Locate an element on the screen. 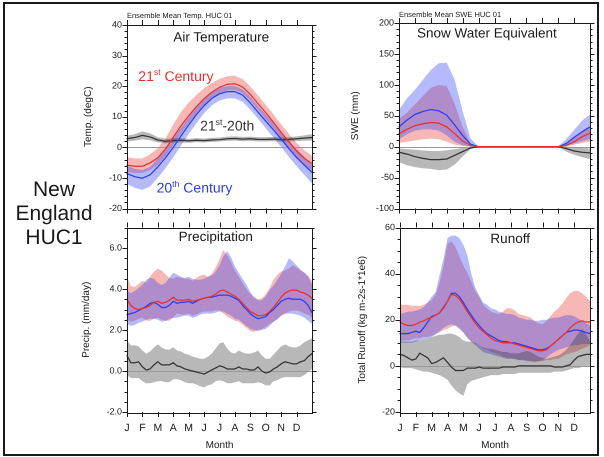 Image resolution: width=604 pixels, height=457 pixels. y-axis-title: Precip. (mm/day) is located at coordinates (86, 320).